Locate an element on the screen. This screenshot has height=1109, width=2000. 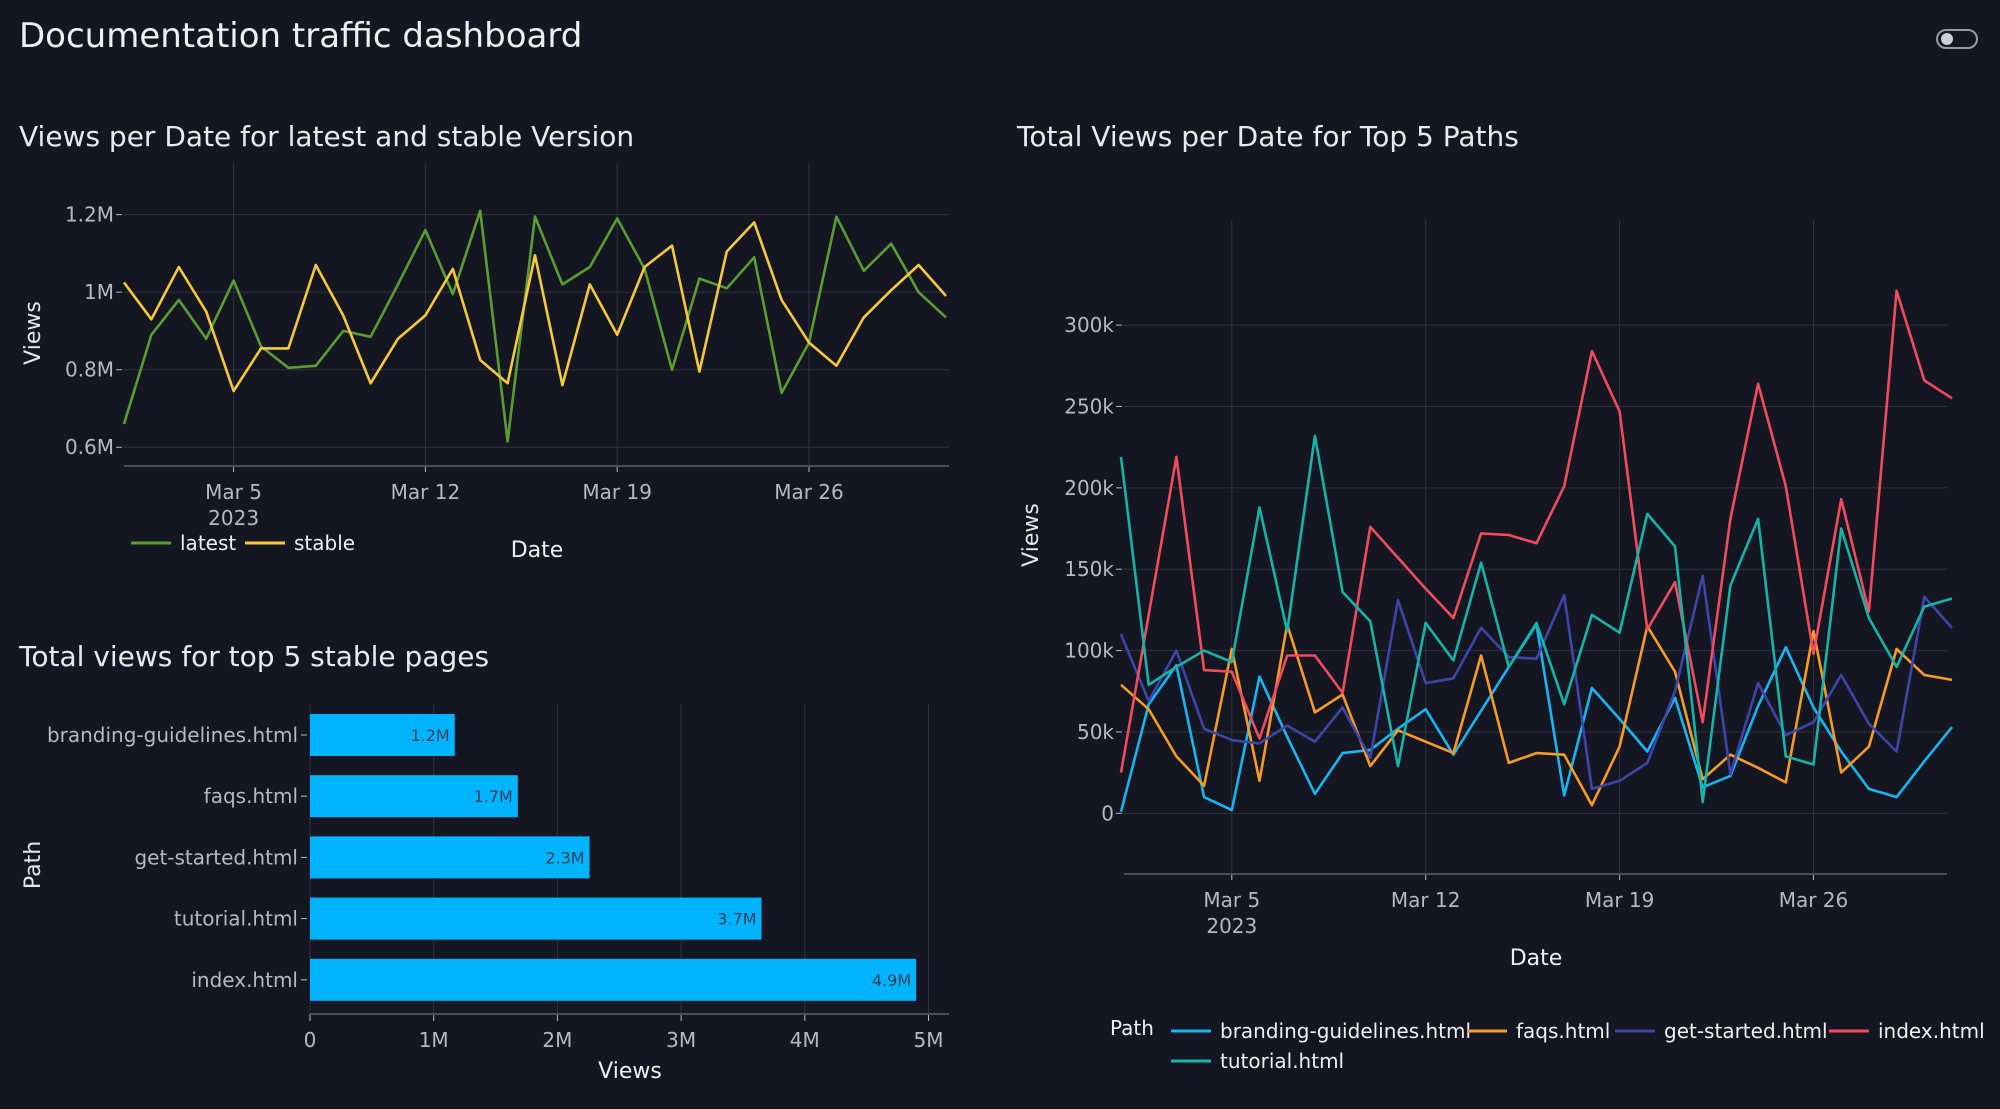
series-line-tutorial is located at coordinates (1536, 619).